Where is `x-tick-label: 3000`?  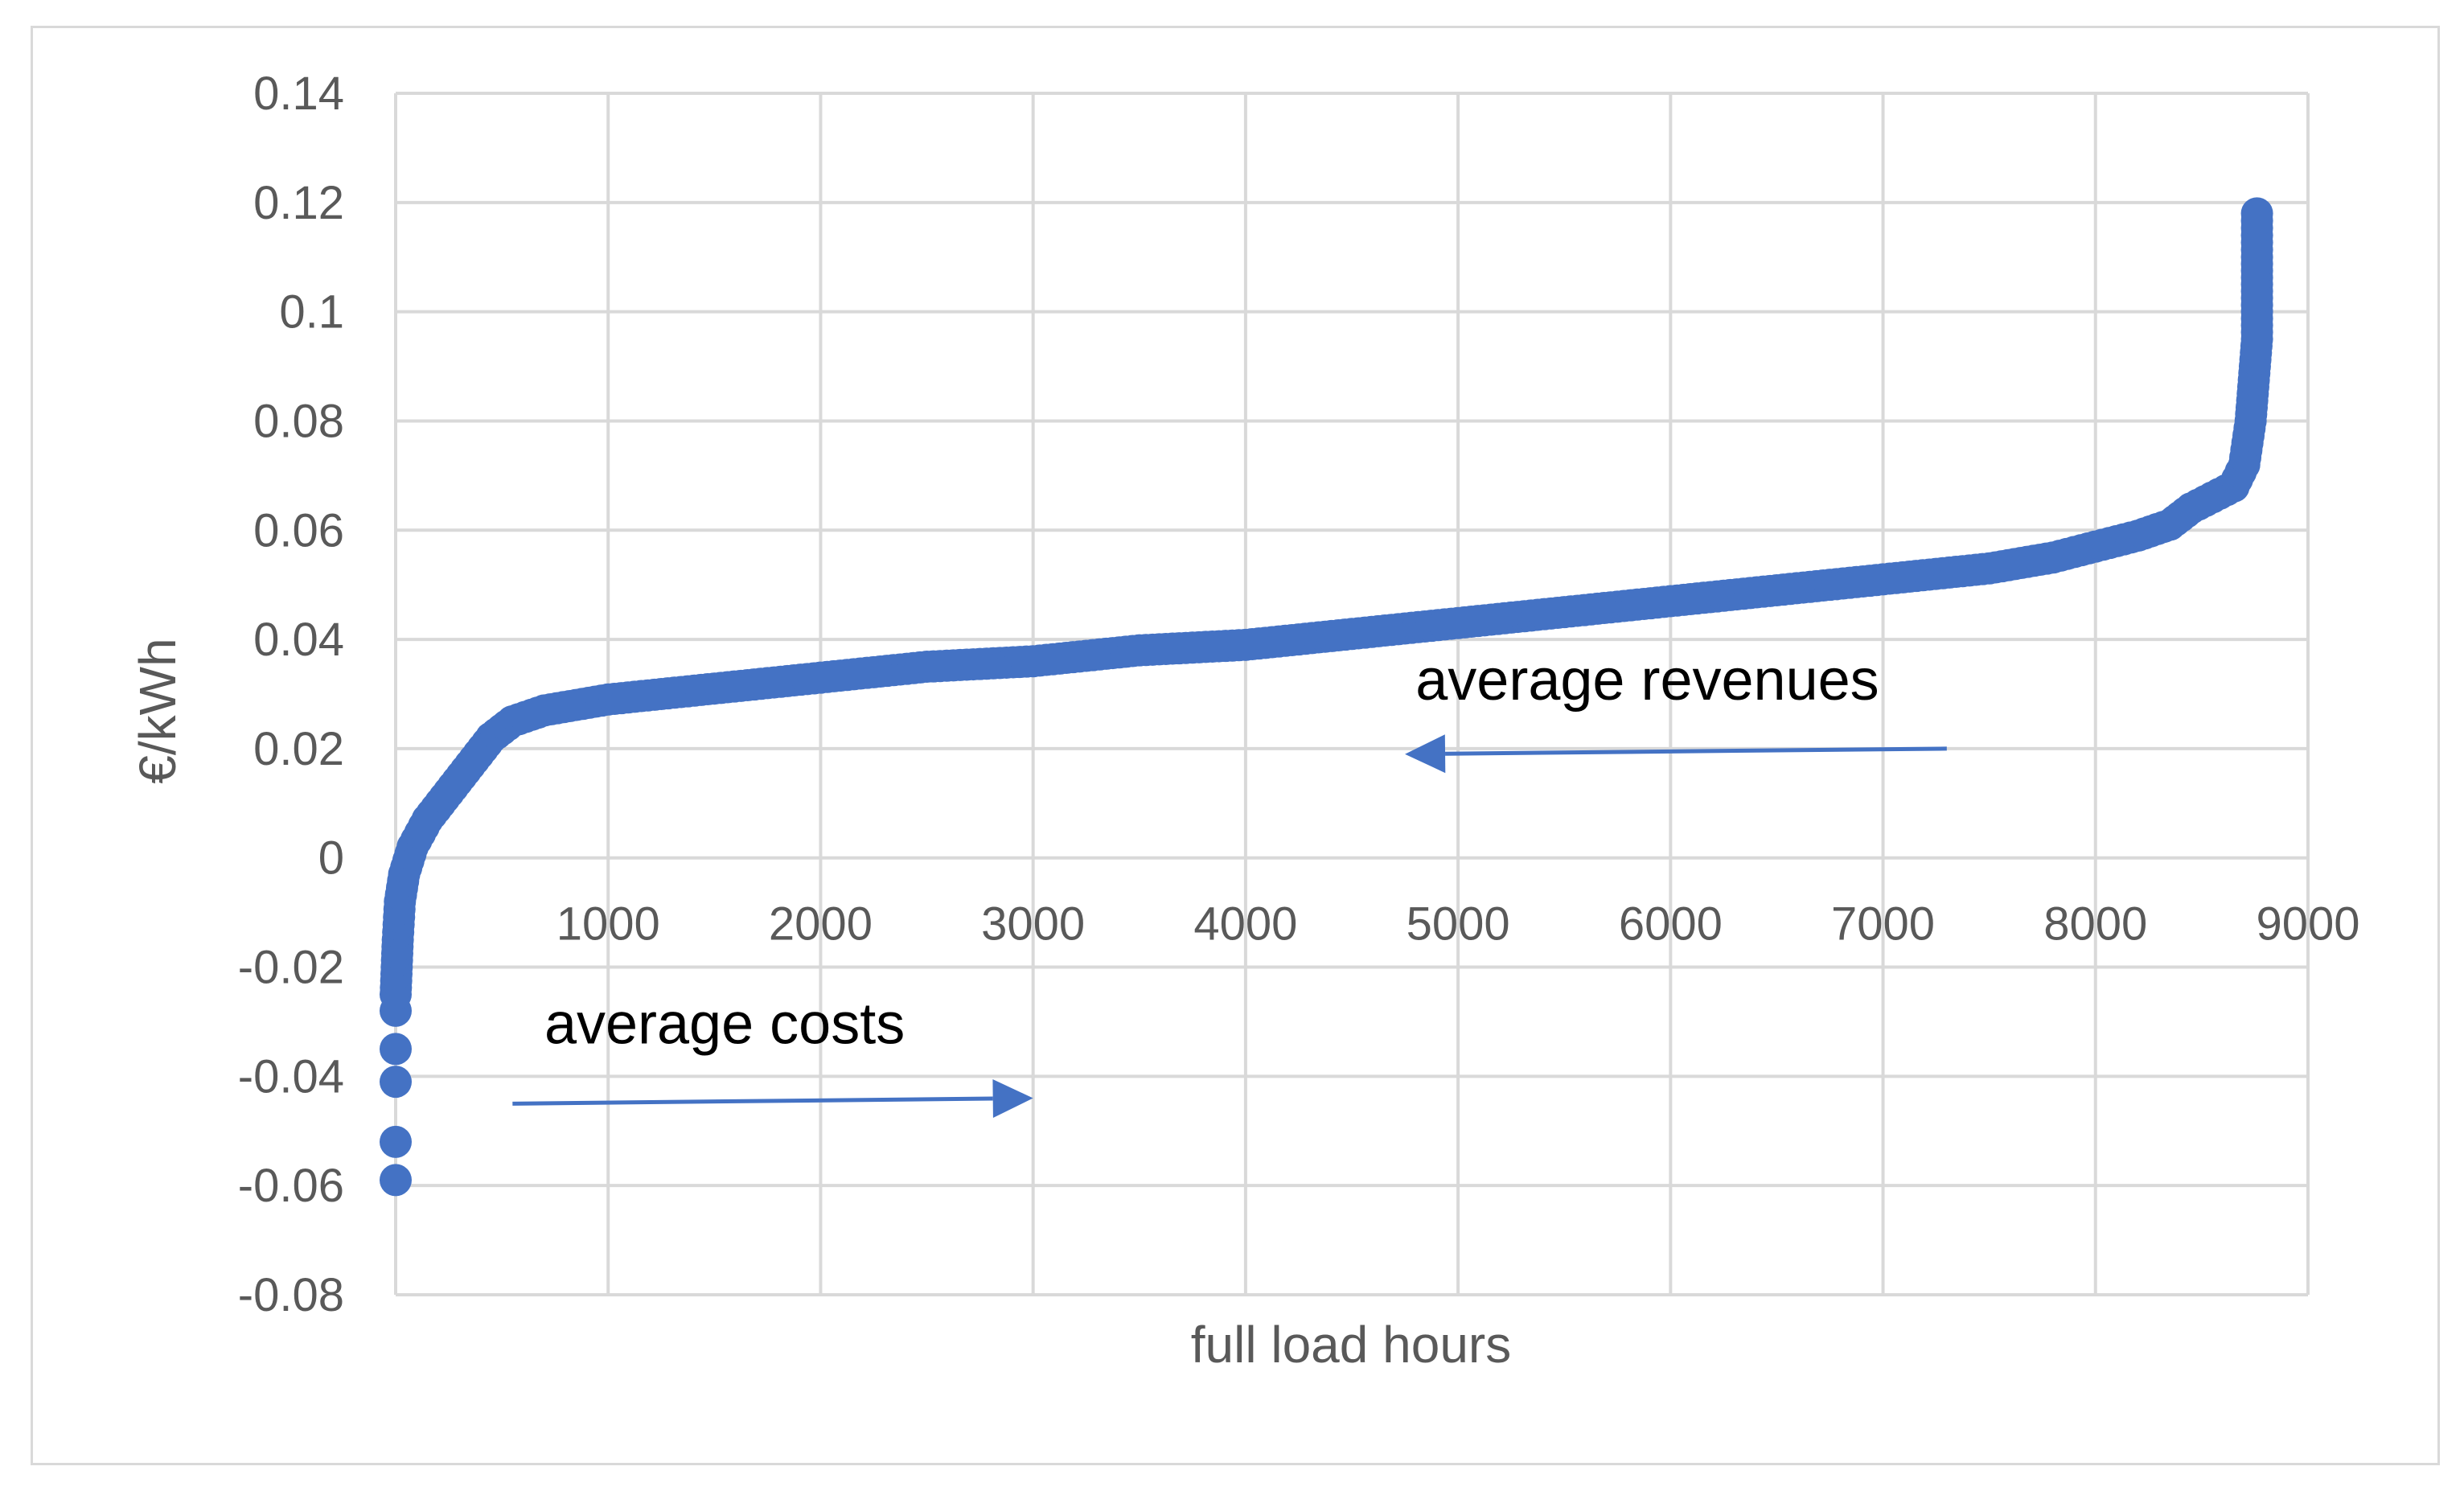 x-tick-label: 3000 is located at coordinates (1033, 924).